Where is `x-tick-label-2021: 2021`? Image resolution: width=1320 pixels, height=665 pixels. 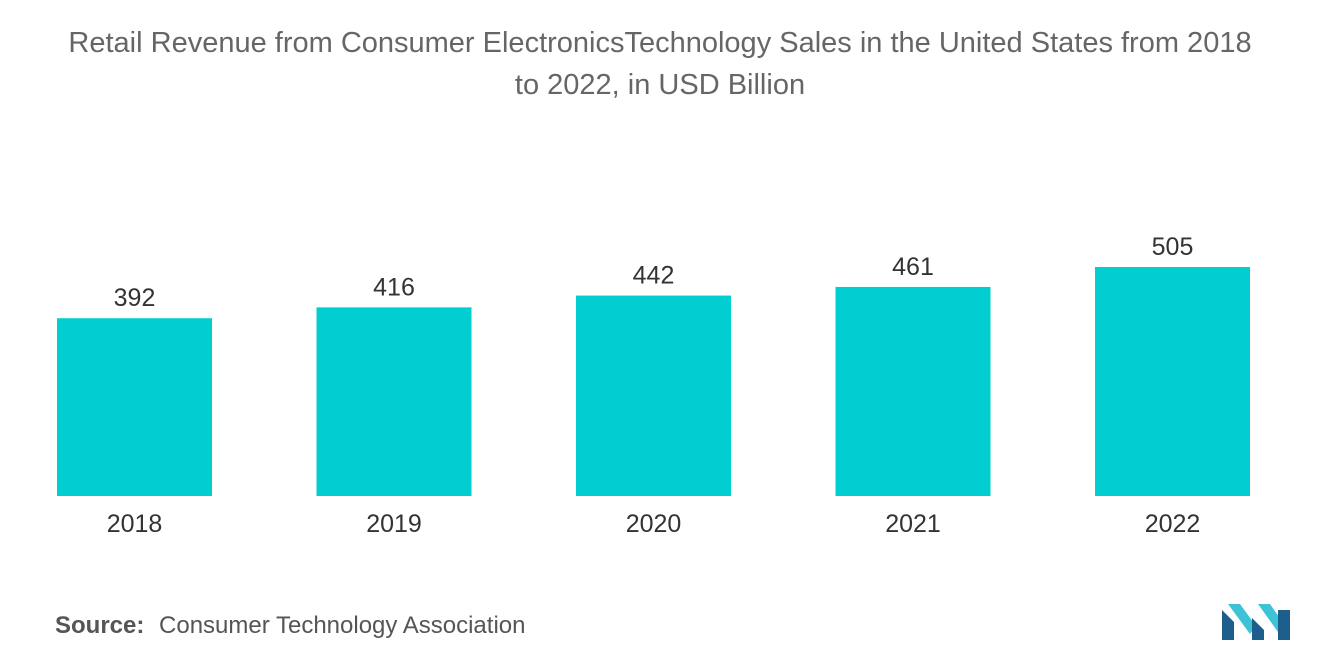 x-tick-label-2021: 2021 is located at coordinates (913, 524).